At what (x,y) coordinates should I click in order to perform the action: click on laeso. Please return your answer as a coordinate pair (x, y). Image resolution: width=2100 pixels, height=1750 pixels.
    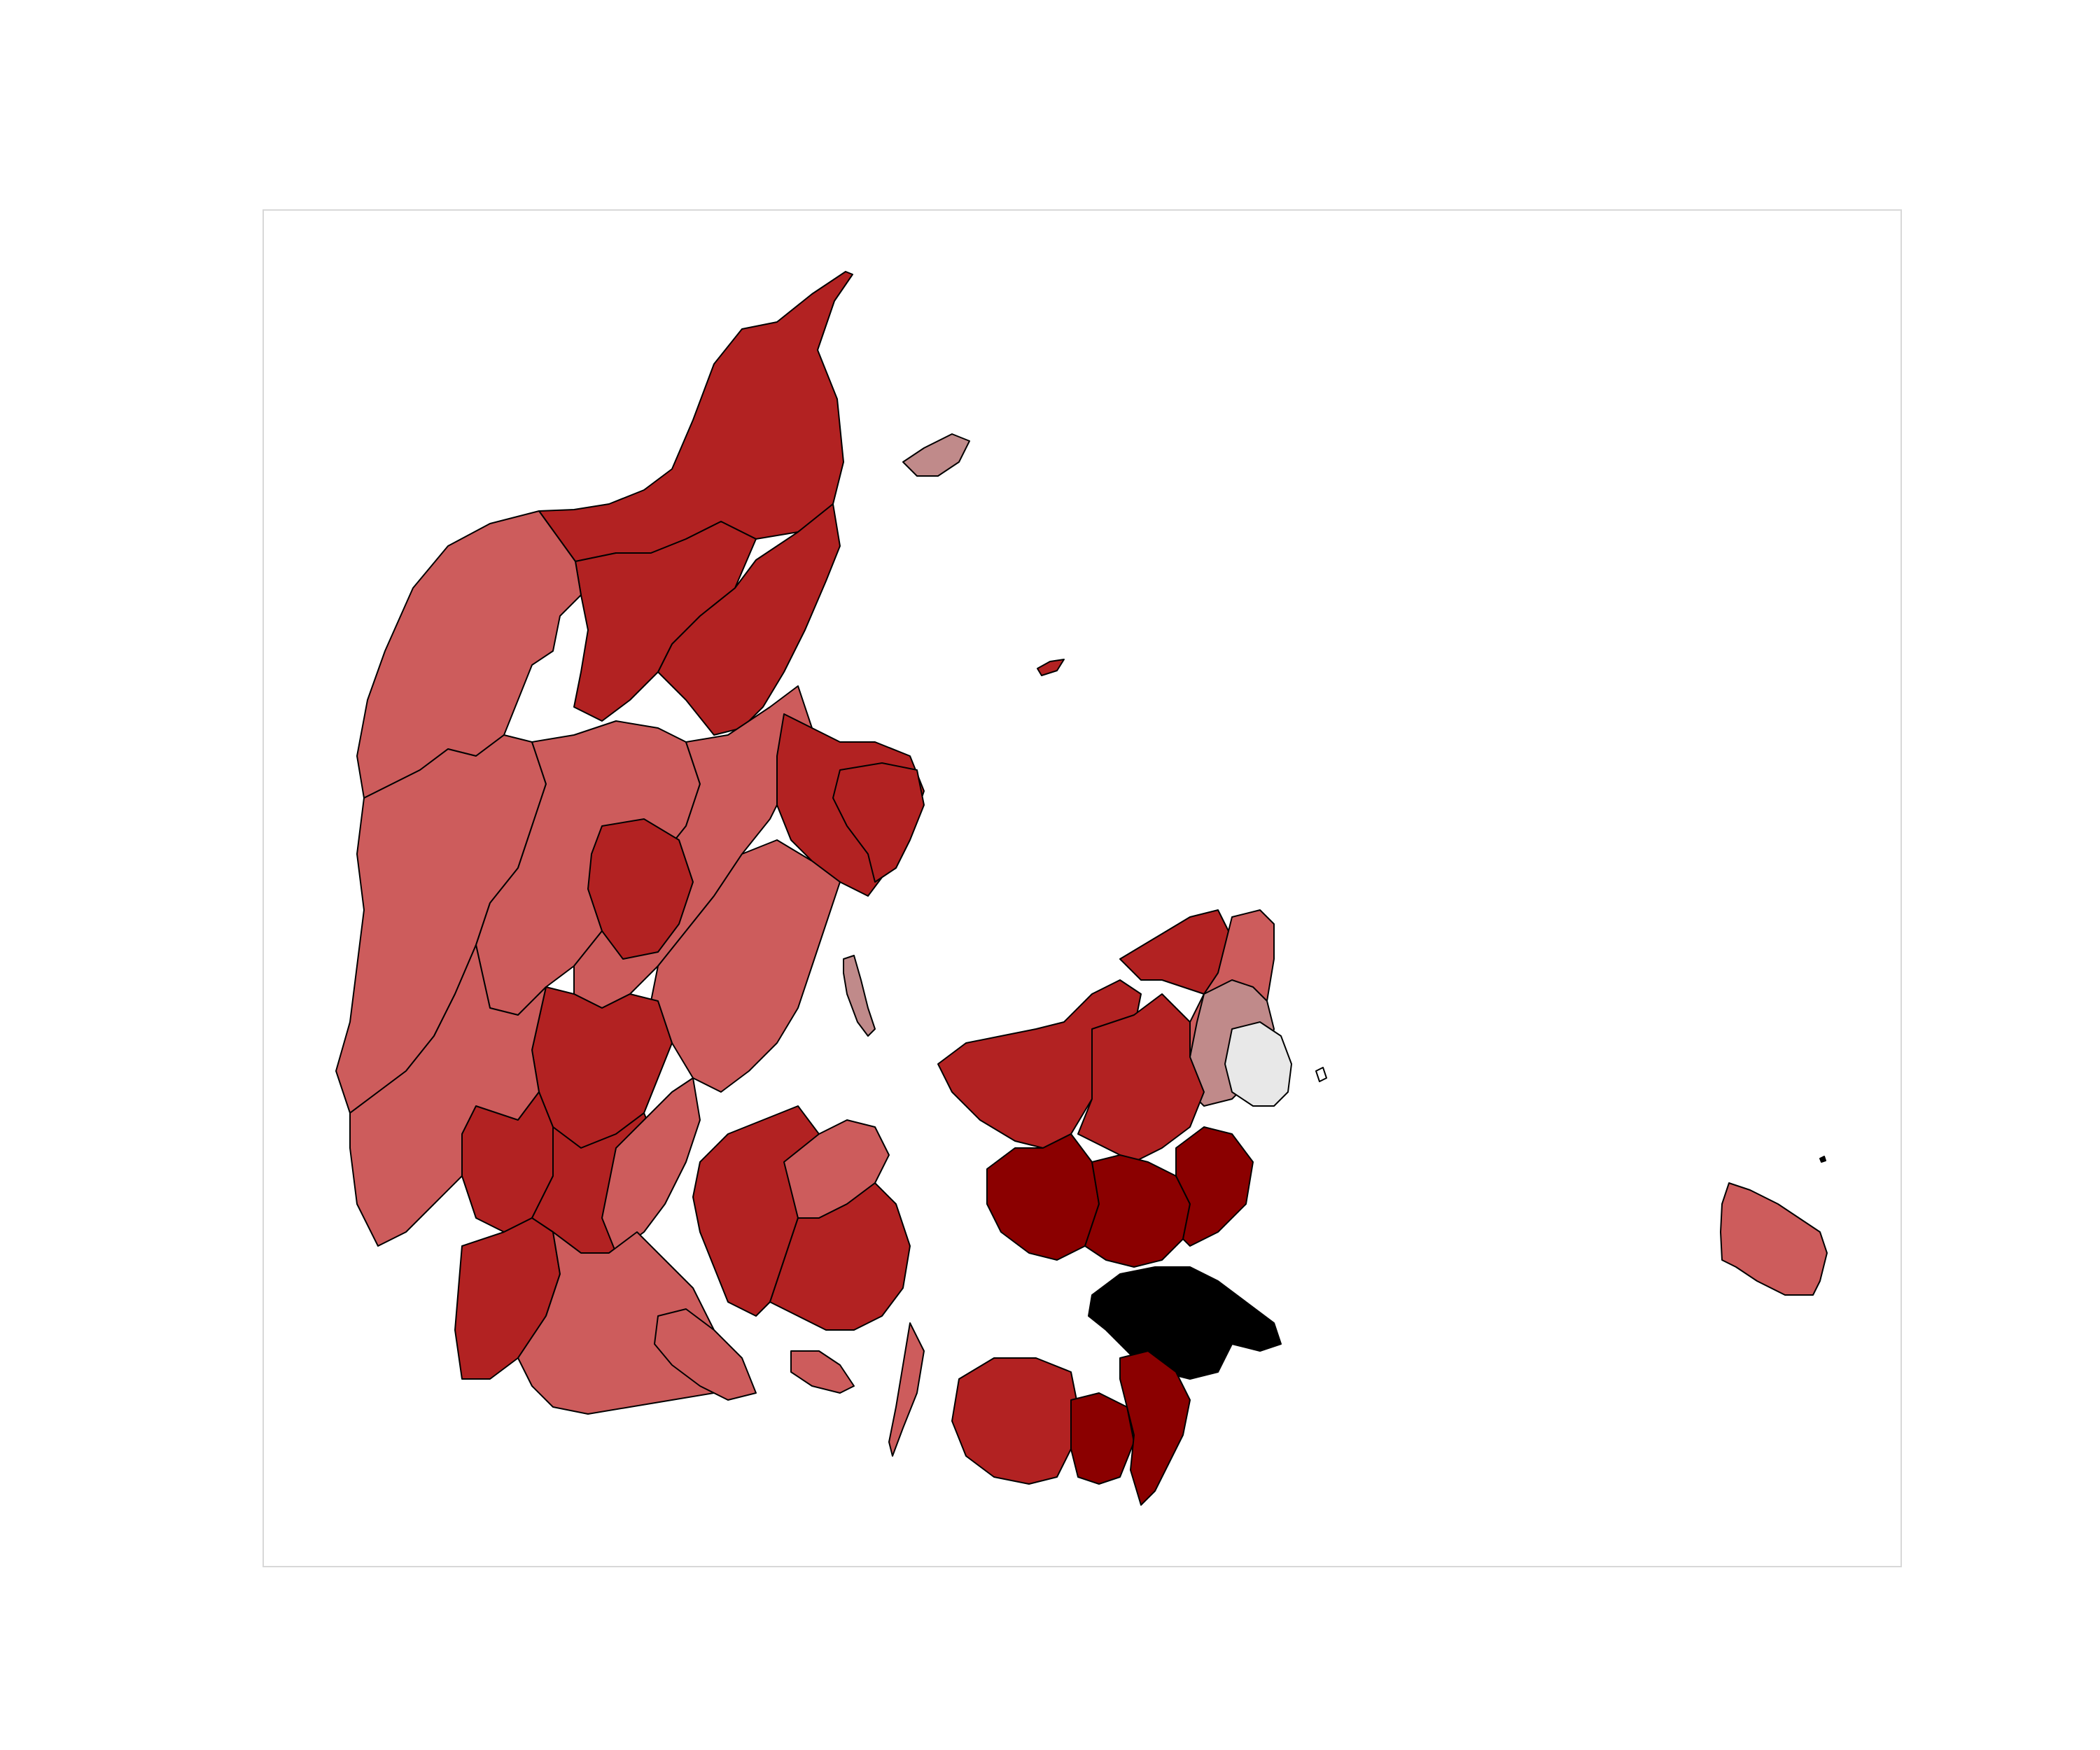
    Looking at the image, I should click on (936, 455).